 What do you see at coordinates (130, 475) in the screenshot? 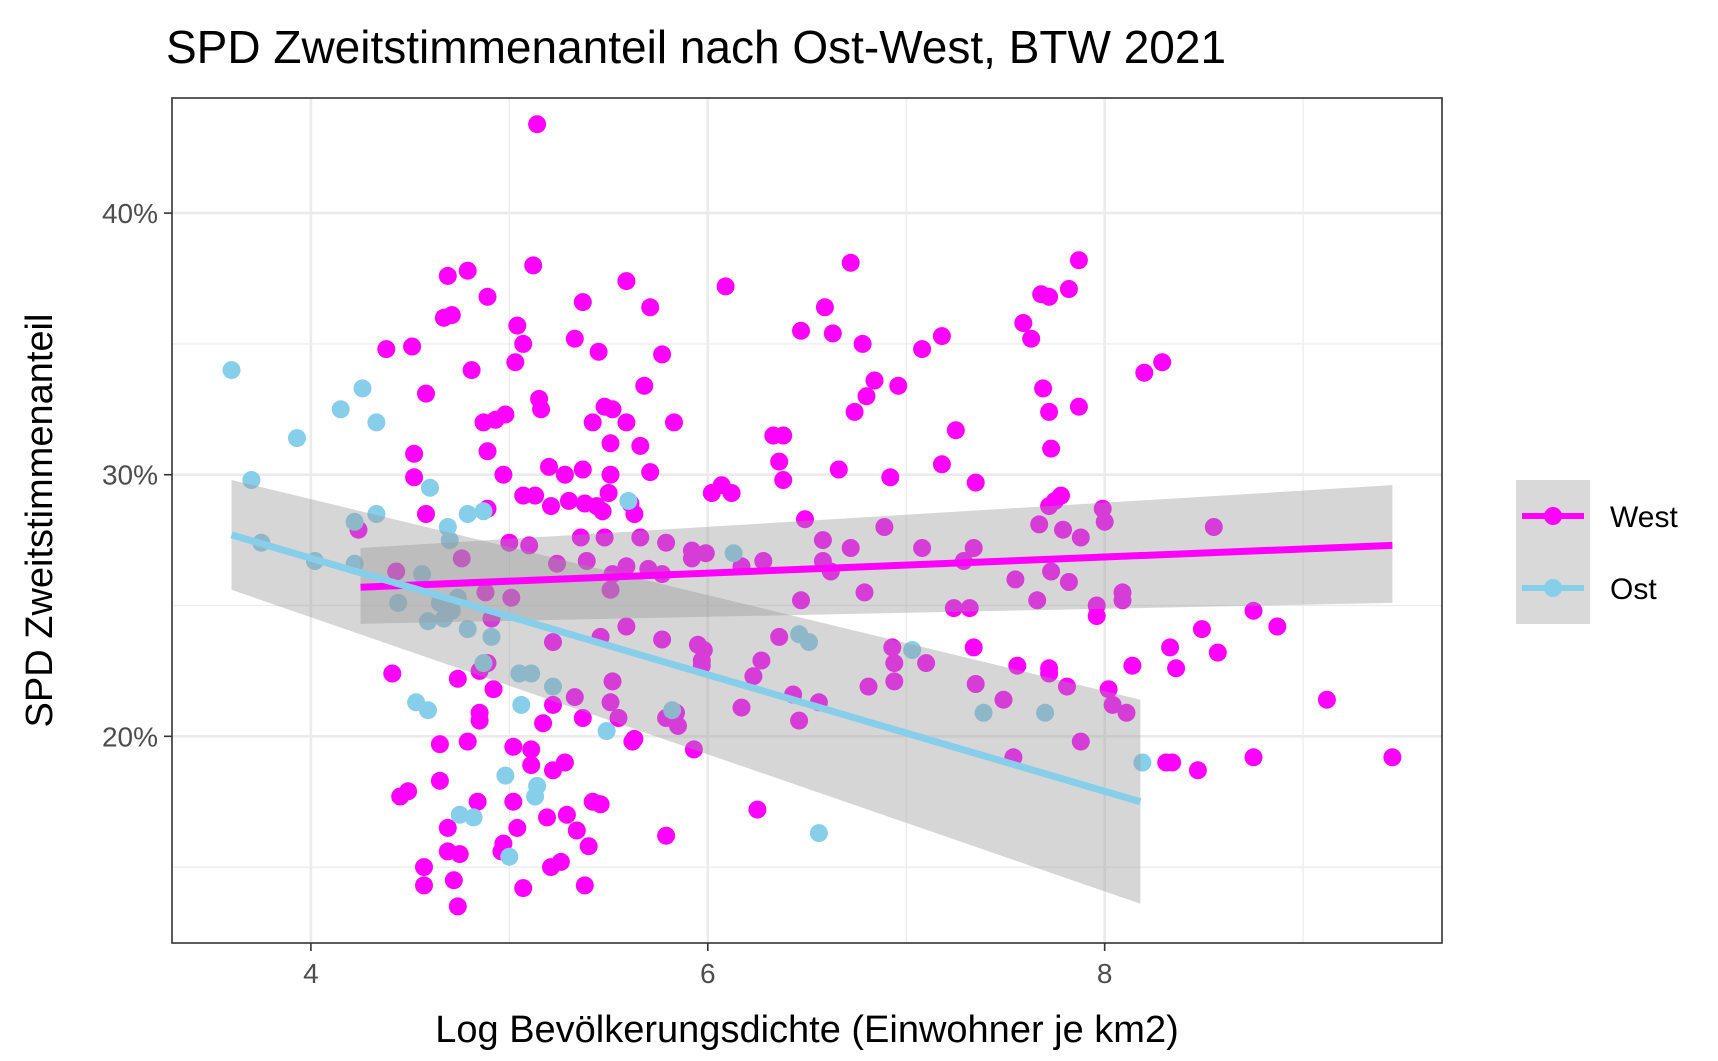
I see `y-tick-label: 30%` at bounding box center [130, 475].